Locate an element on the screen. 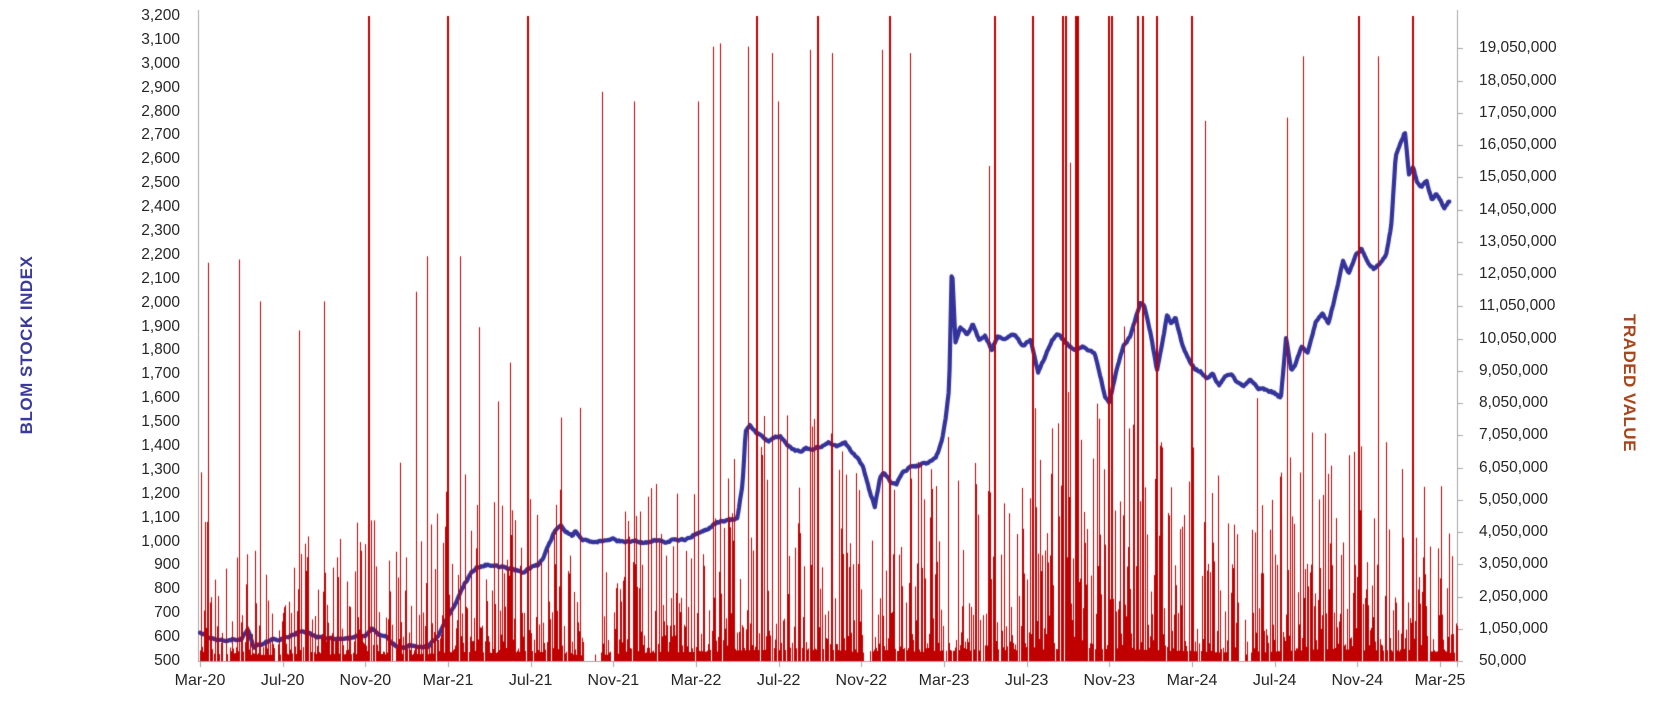 This screenshot has height=720, width=1657. x-axis-tick-label: Jul-22 is located at coordinates (778, 680).